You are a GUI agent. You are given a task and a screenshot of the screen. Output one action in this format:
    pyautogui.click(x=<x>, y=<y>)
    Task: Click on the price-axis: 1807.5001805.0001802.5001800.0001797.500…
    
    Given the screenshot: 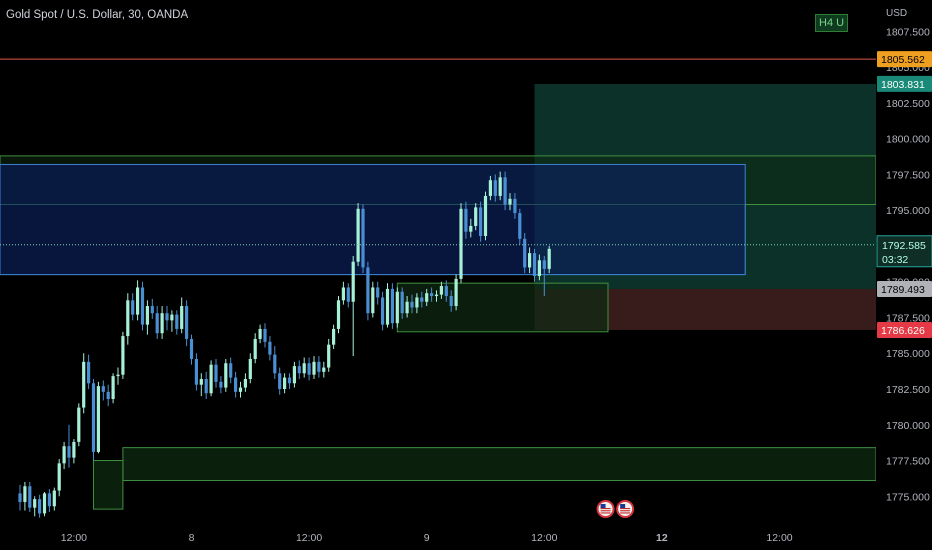 What is the action you would take?
    pyautogui.click(x=904, y=275)
    